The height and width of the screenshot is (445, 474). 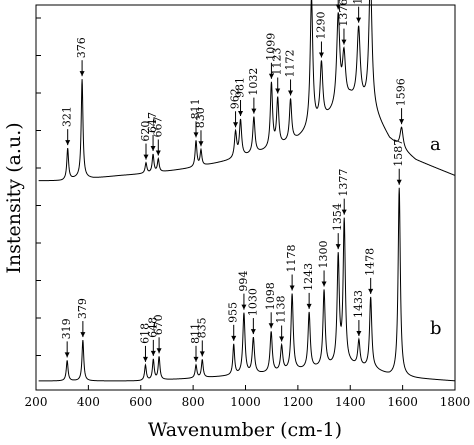 What do you see at coordinates (14, 197) in the screenshot?
I see `y-axis-title: Instensity (a.u.)` at bounding box center [14, 197].